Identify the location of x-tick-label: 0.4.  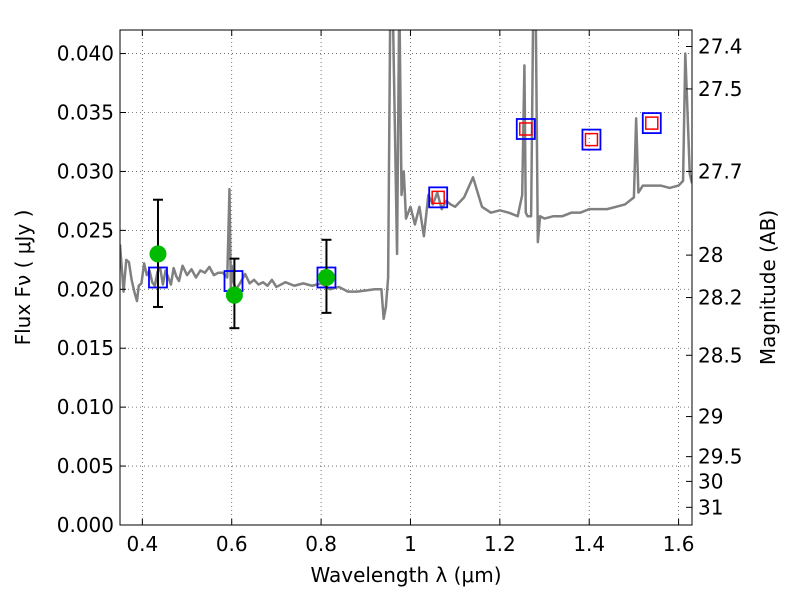
(142, 544).